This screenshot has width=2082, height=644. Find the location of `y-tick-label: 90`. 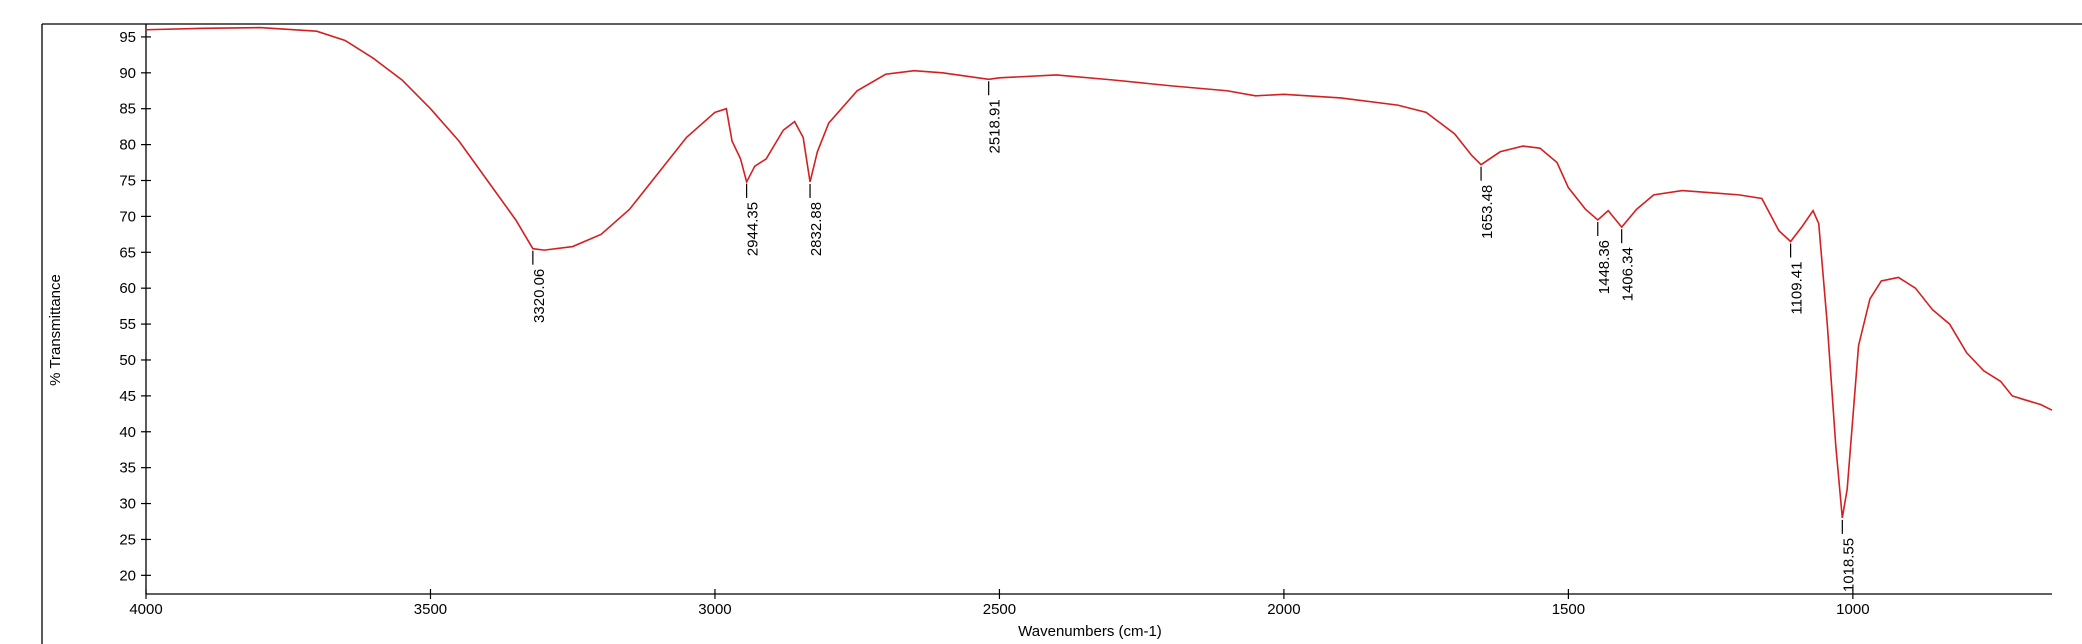

y-tick-label: 90 is located at coordinates (127, 73).